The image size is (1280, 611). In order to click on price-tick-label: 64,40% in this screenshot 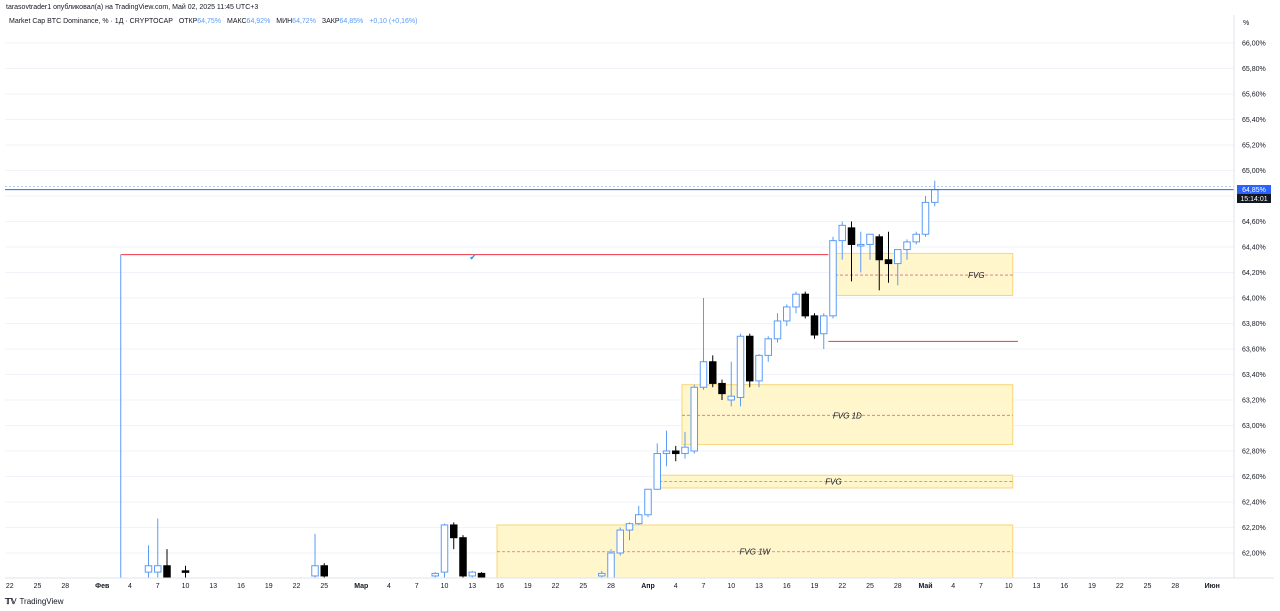, I will do `click(1254, 248)`.